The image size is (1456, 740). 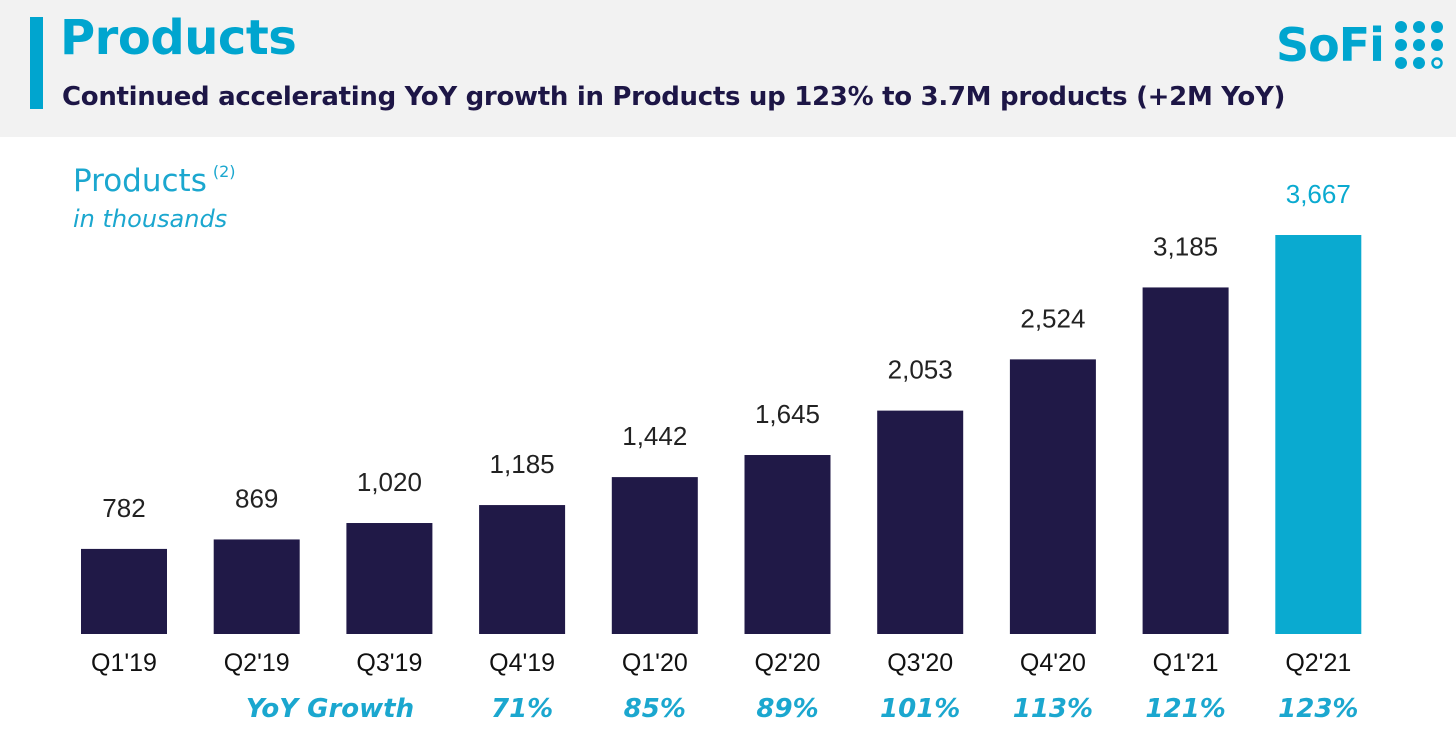 I want to click on page-title: Products, so click(x=178, y=38).